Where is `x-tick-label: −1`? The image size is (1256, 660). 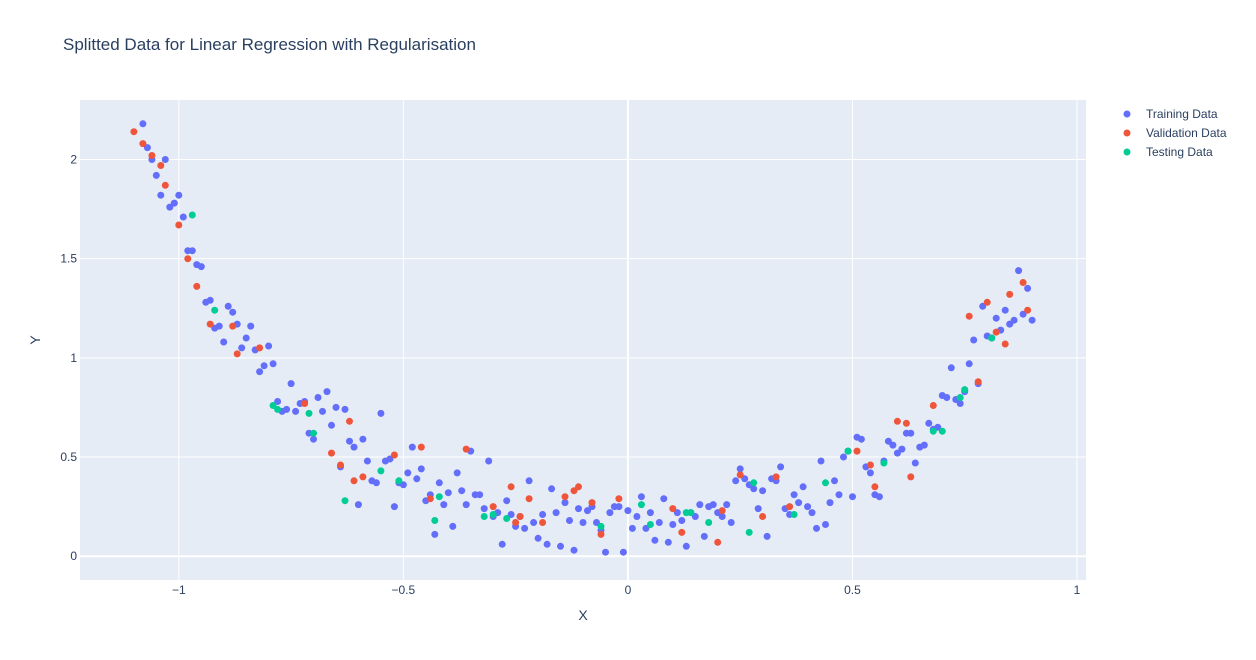 x-tick-label: −1 is located at coordinates (179, 590).